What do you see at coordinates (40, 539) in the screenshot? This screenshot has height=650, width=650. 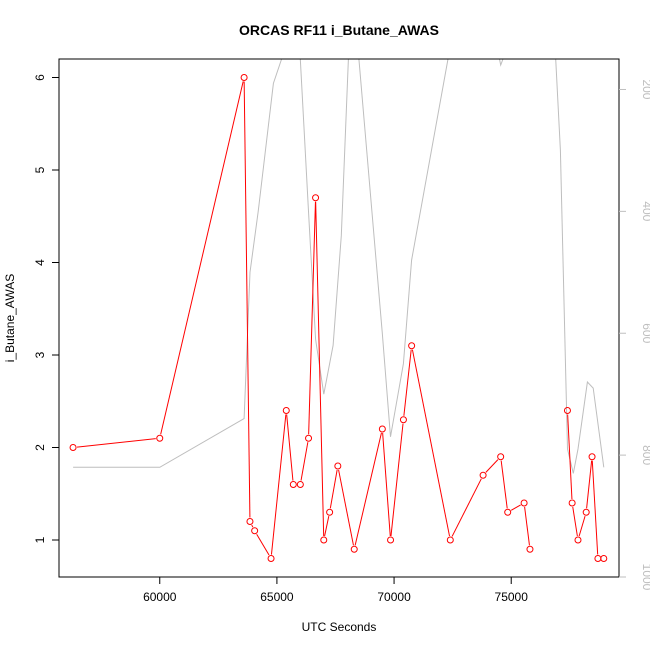 I see `y-tick-label: 1` at bounding box center [40, 539].